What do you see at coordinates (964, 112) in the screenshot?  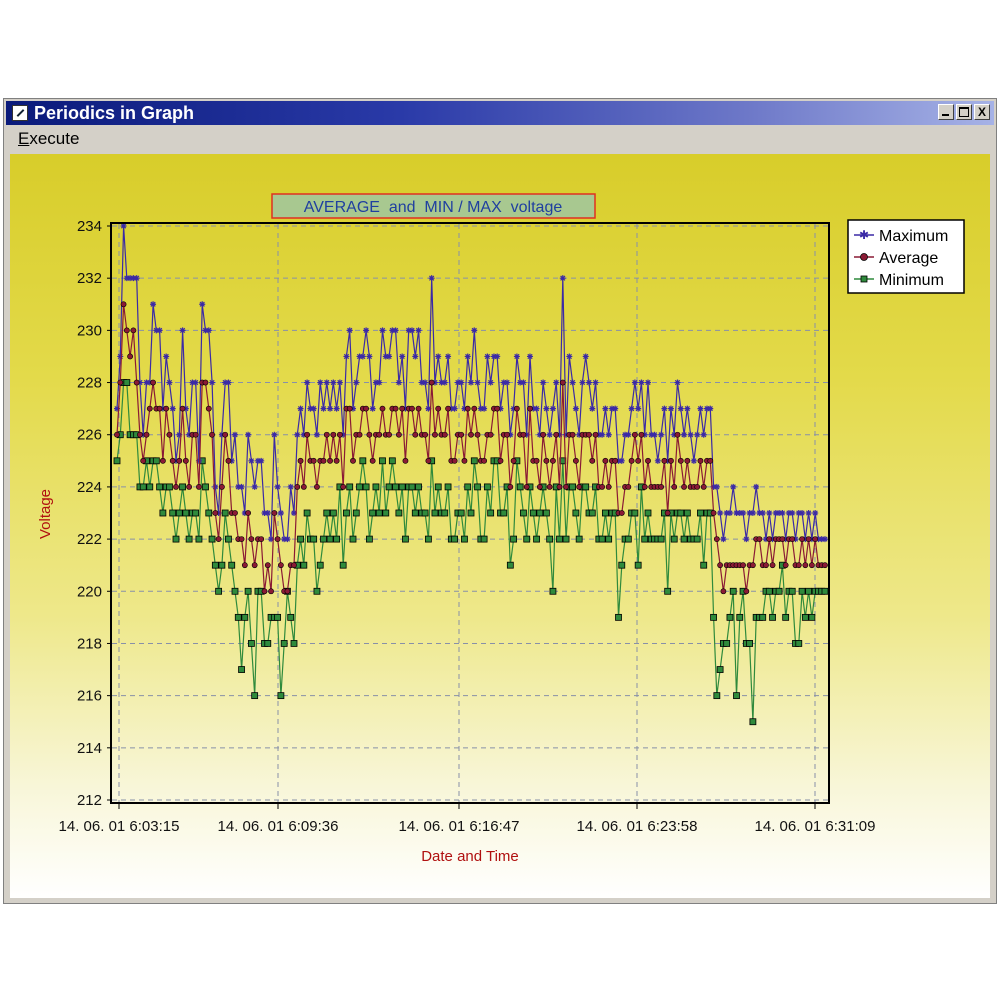 I see `maximize-button` at bounding box center [964, 112].